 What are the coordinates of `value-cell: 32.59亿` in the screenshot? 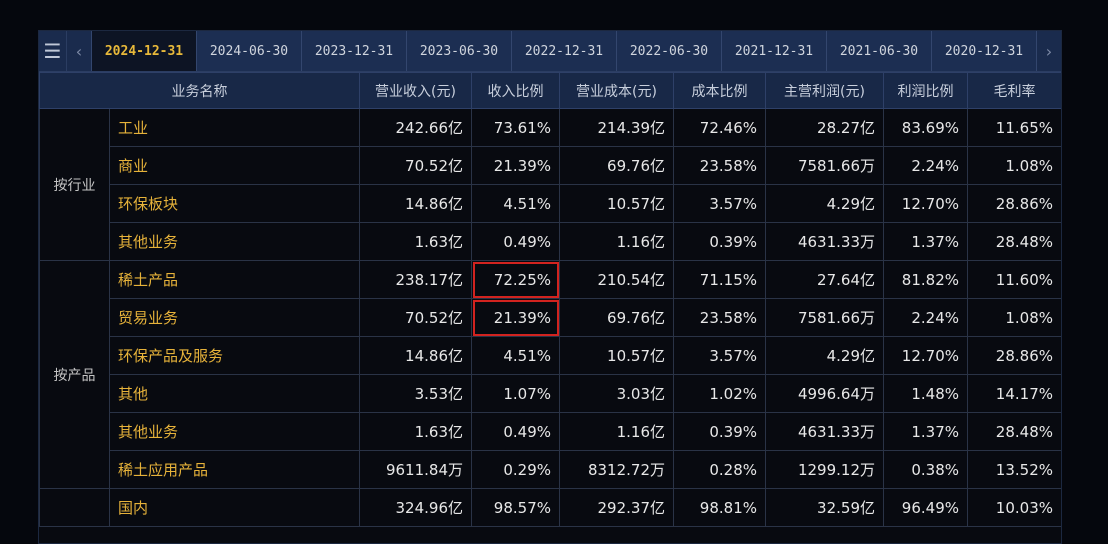 It's located at (824, 507).